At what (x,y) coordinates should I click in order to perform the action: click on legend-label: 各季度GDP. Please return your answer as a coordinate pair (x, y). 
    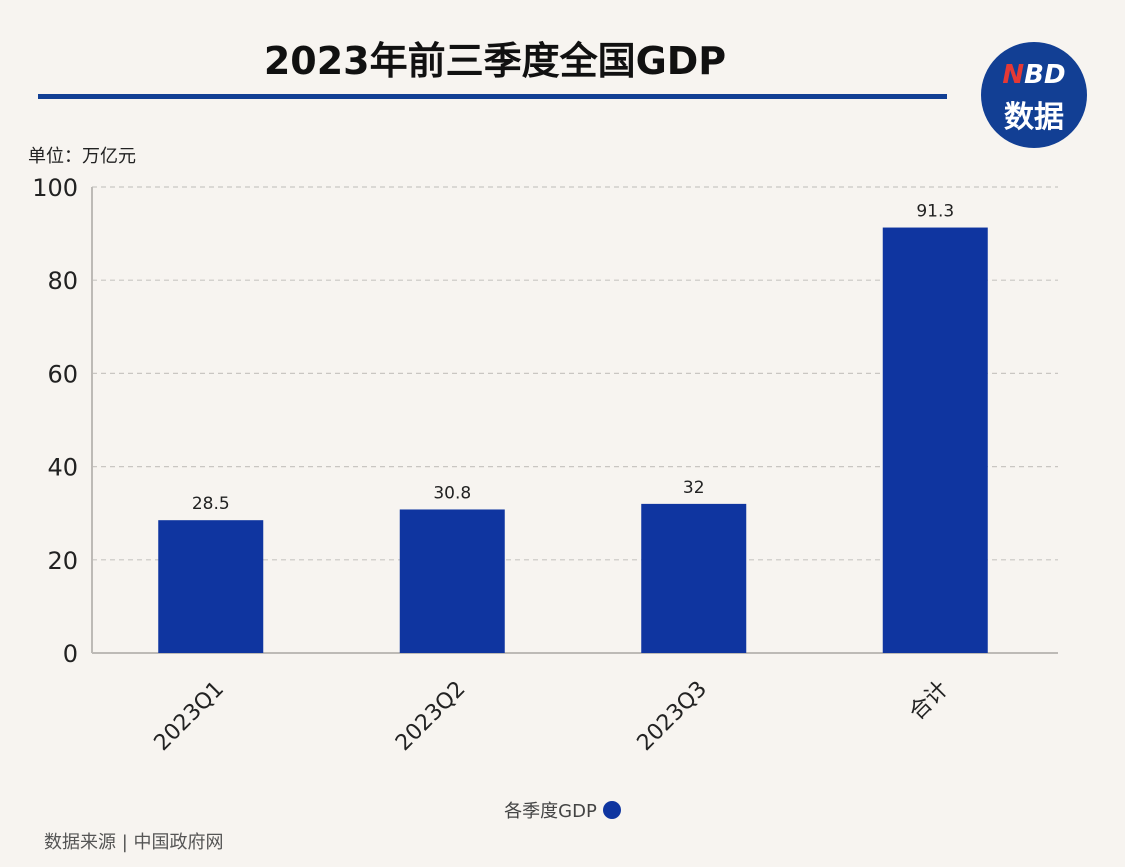
    Looking at the image, I should click on (550, 811).